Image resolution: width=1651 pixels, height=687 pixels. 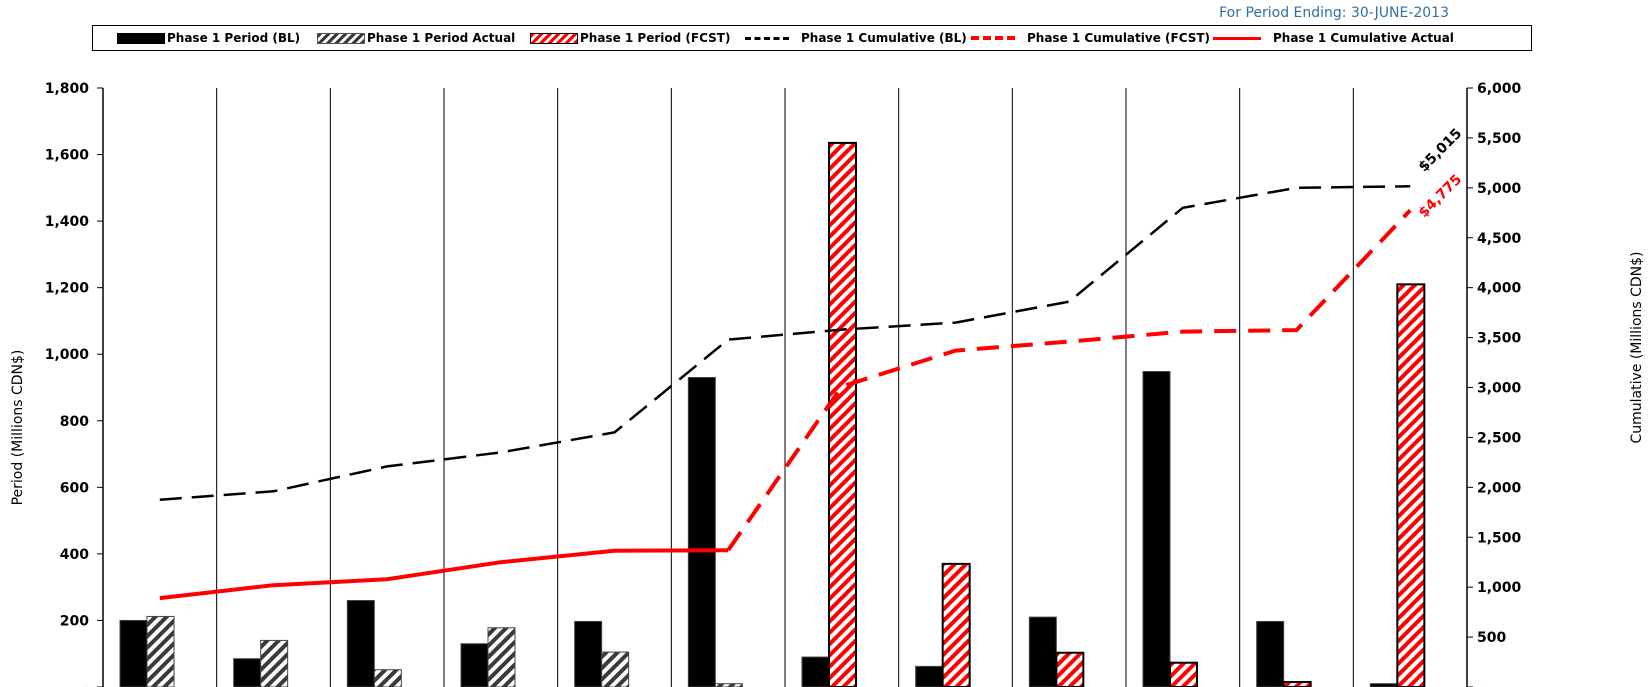 What do you see at coordinates (1499, 588) in the screenshot?
I see `y-tick-label-right: 1,000` at bounding box center [1499, 588].